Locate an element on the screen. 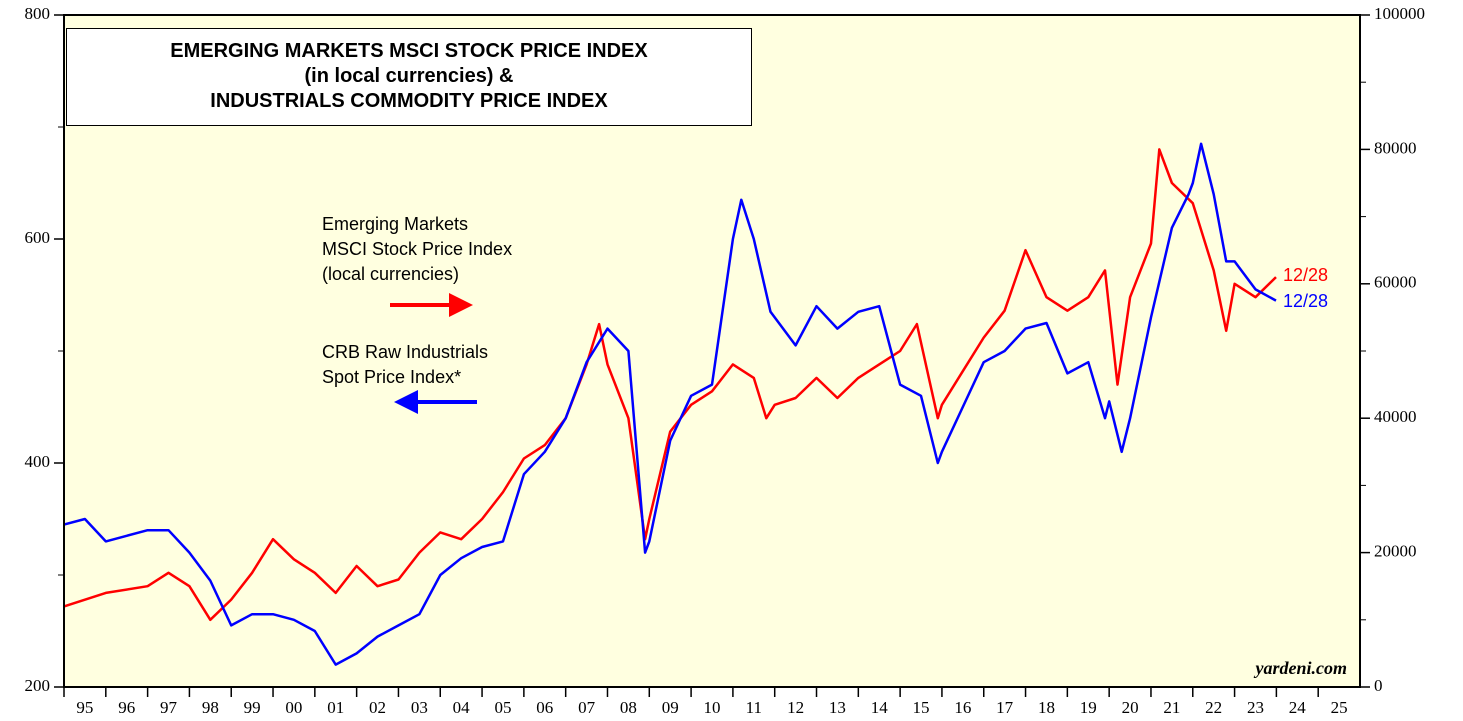 The image size is (1463, 721). x-tick-label: 96 is located at coordinates (126, 707).